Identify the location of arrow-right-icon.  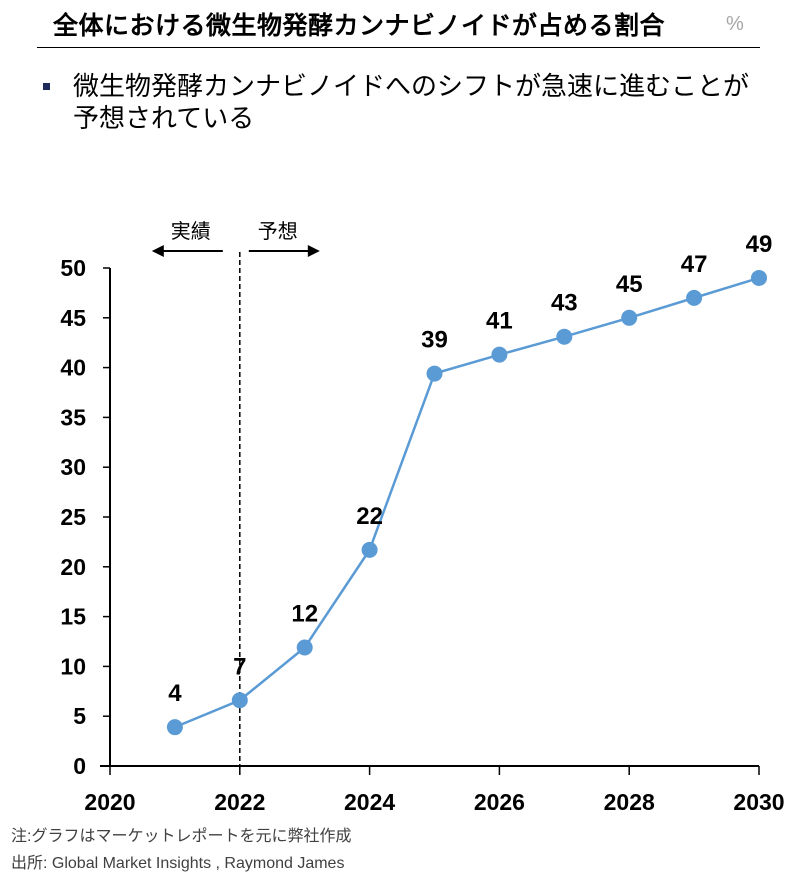
(313, 251).